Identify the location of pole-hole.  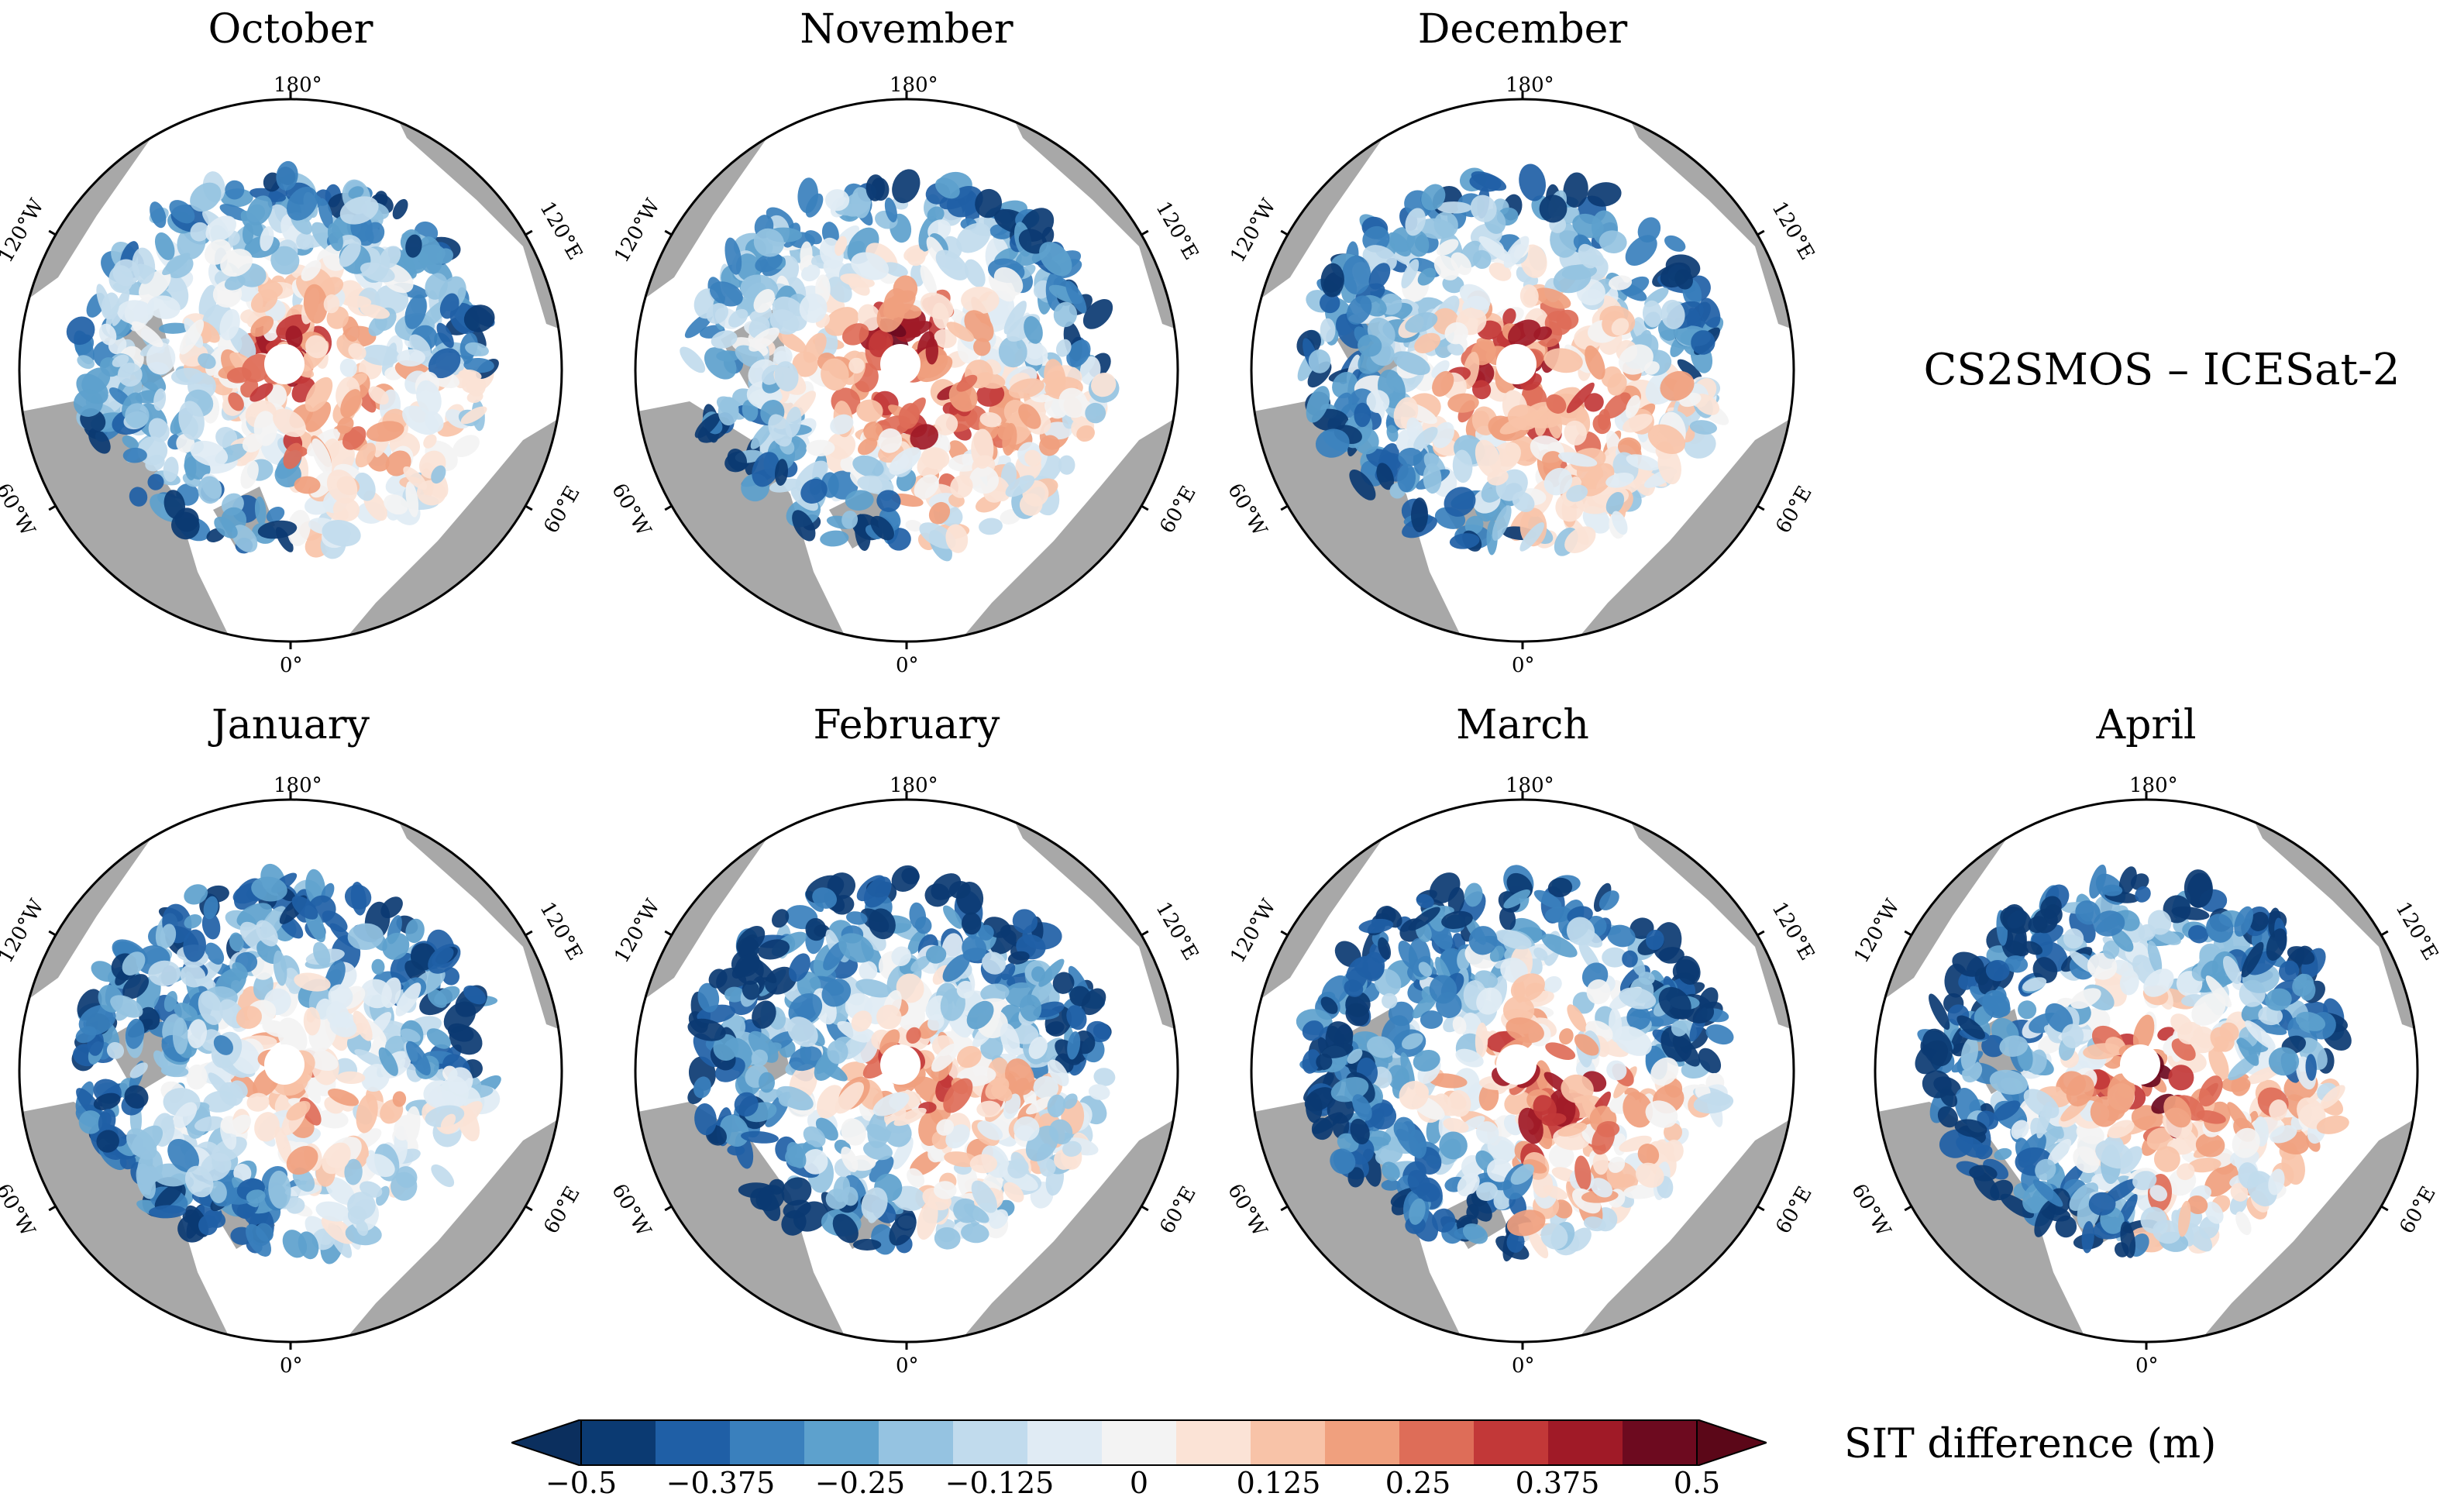
(1516, 364).